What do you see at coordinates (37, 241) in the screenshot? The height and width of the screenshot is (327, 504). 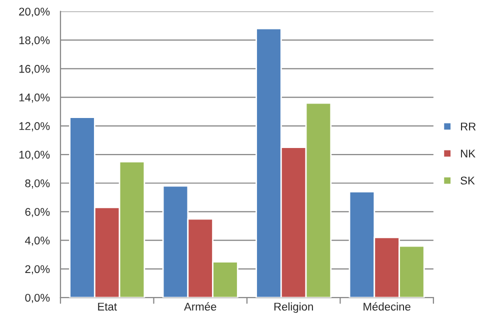 I see `y-tick-label: 4,0%` at bounding box center [37, 241].